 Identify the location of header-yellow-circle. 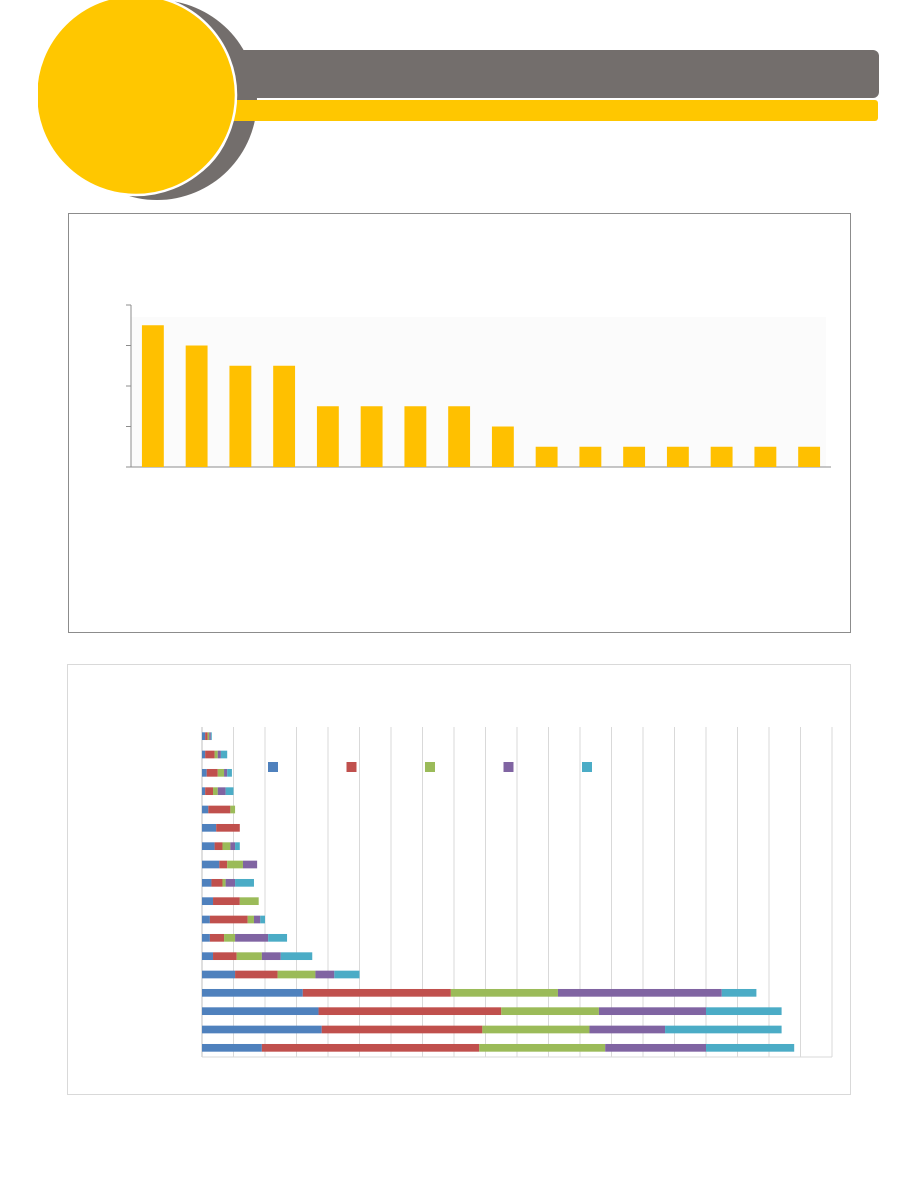
(136, 97).